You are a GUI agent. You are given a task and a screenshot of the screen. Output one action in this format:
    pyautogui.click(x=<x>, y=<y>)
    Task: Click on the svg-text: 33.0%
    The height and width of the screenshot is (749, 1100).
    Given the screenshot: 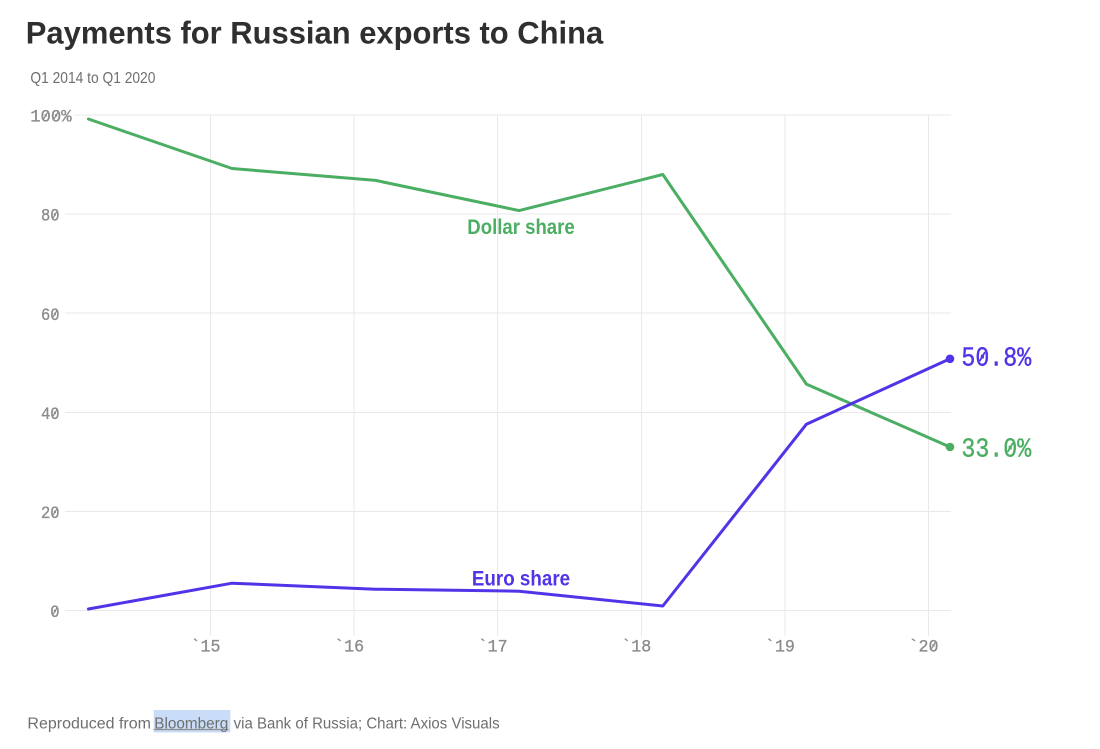 What is the action you would take?
    pyautogui.click(x=996, y=450)
    